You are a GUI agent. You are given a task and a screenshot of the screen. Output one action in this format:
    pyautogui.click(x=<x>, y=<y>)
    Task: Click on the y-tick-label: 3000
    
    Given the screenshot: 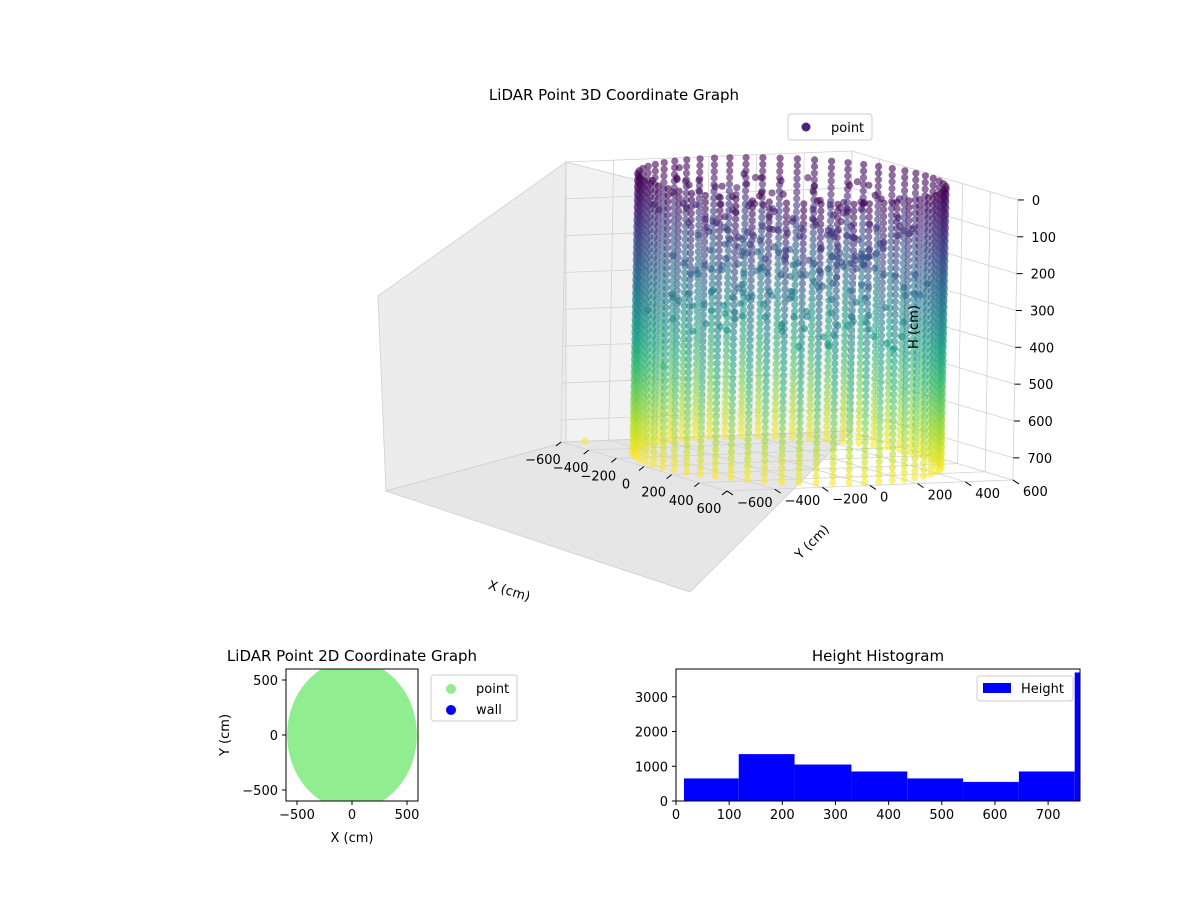 What is the action you would take?
    pyautogui.click(x=651, y=698)
    